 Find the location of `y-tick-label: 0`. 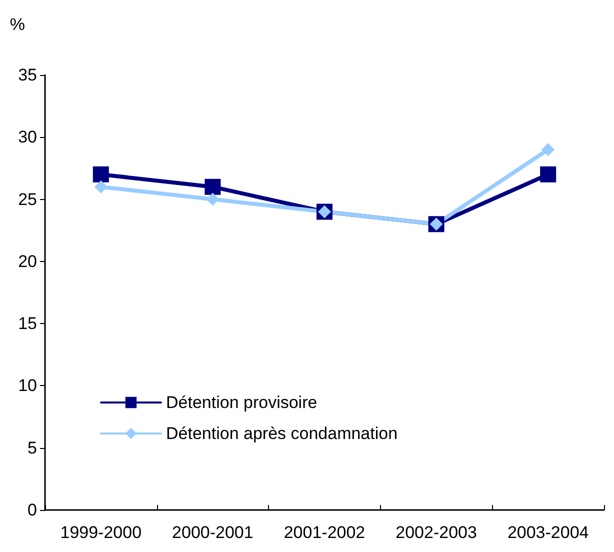

y-tick-label: 0 is located at coordinates (32, 510).